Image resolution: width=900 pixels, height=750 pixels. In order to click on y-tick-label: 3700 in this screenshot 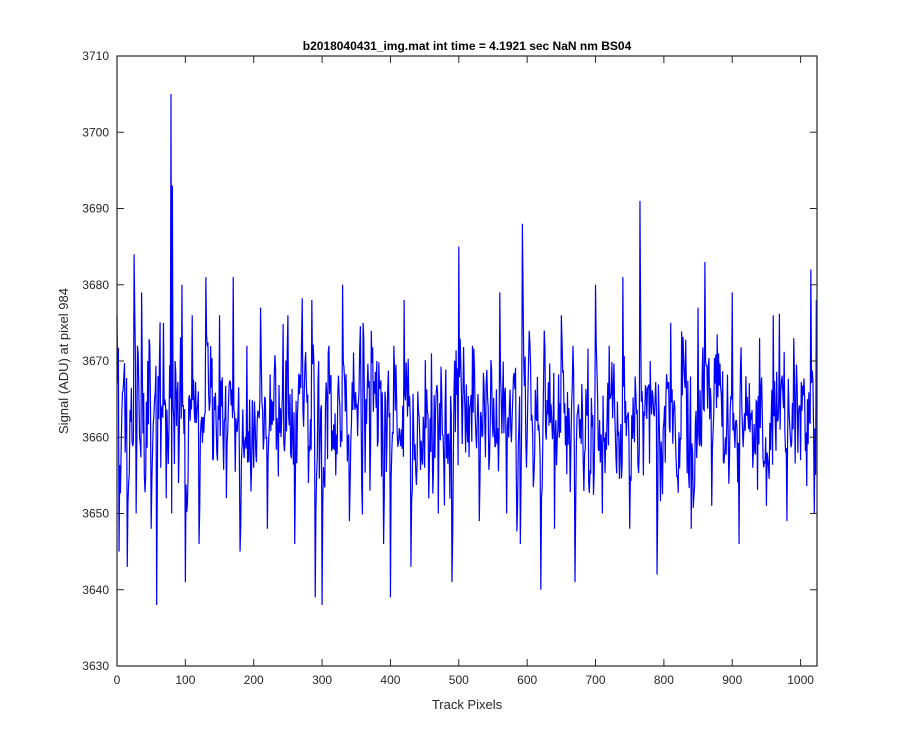, I will do `click(95, 132)`.